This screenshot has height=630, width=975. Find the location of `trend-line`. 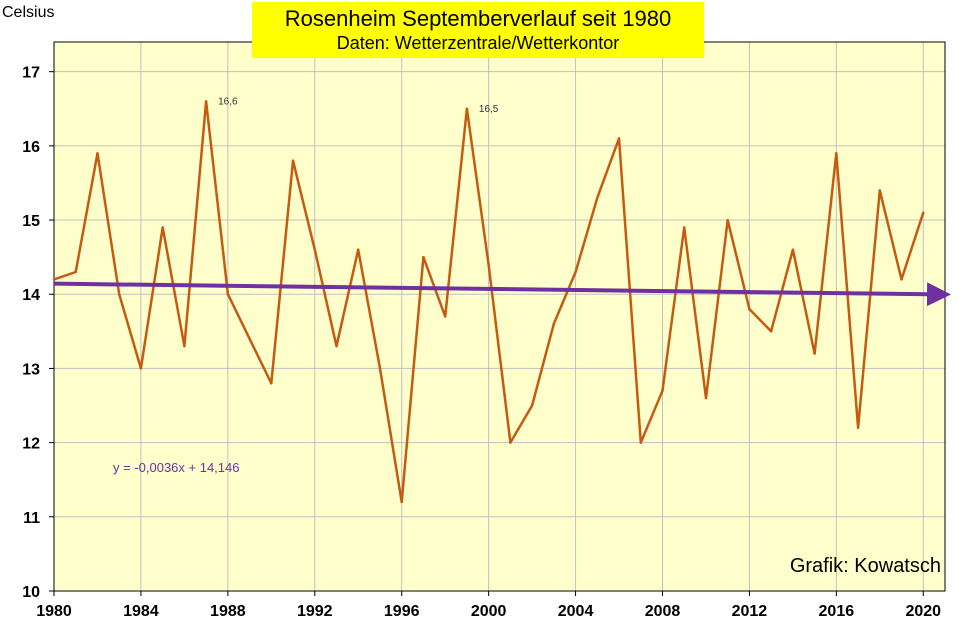

trend-line is located at coordinates (502, 294).